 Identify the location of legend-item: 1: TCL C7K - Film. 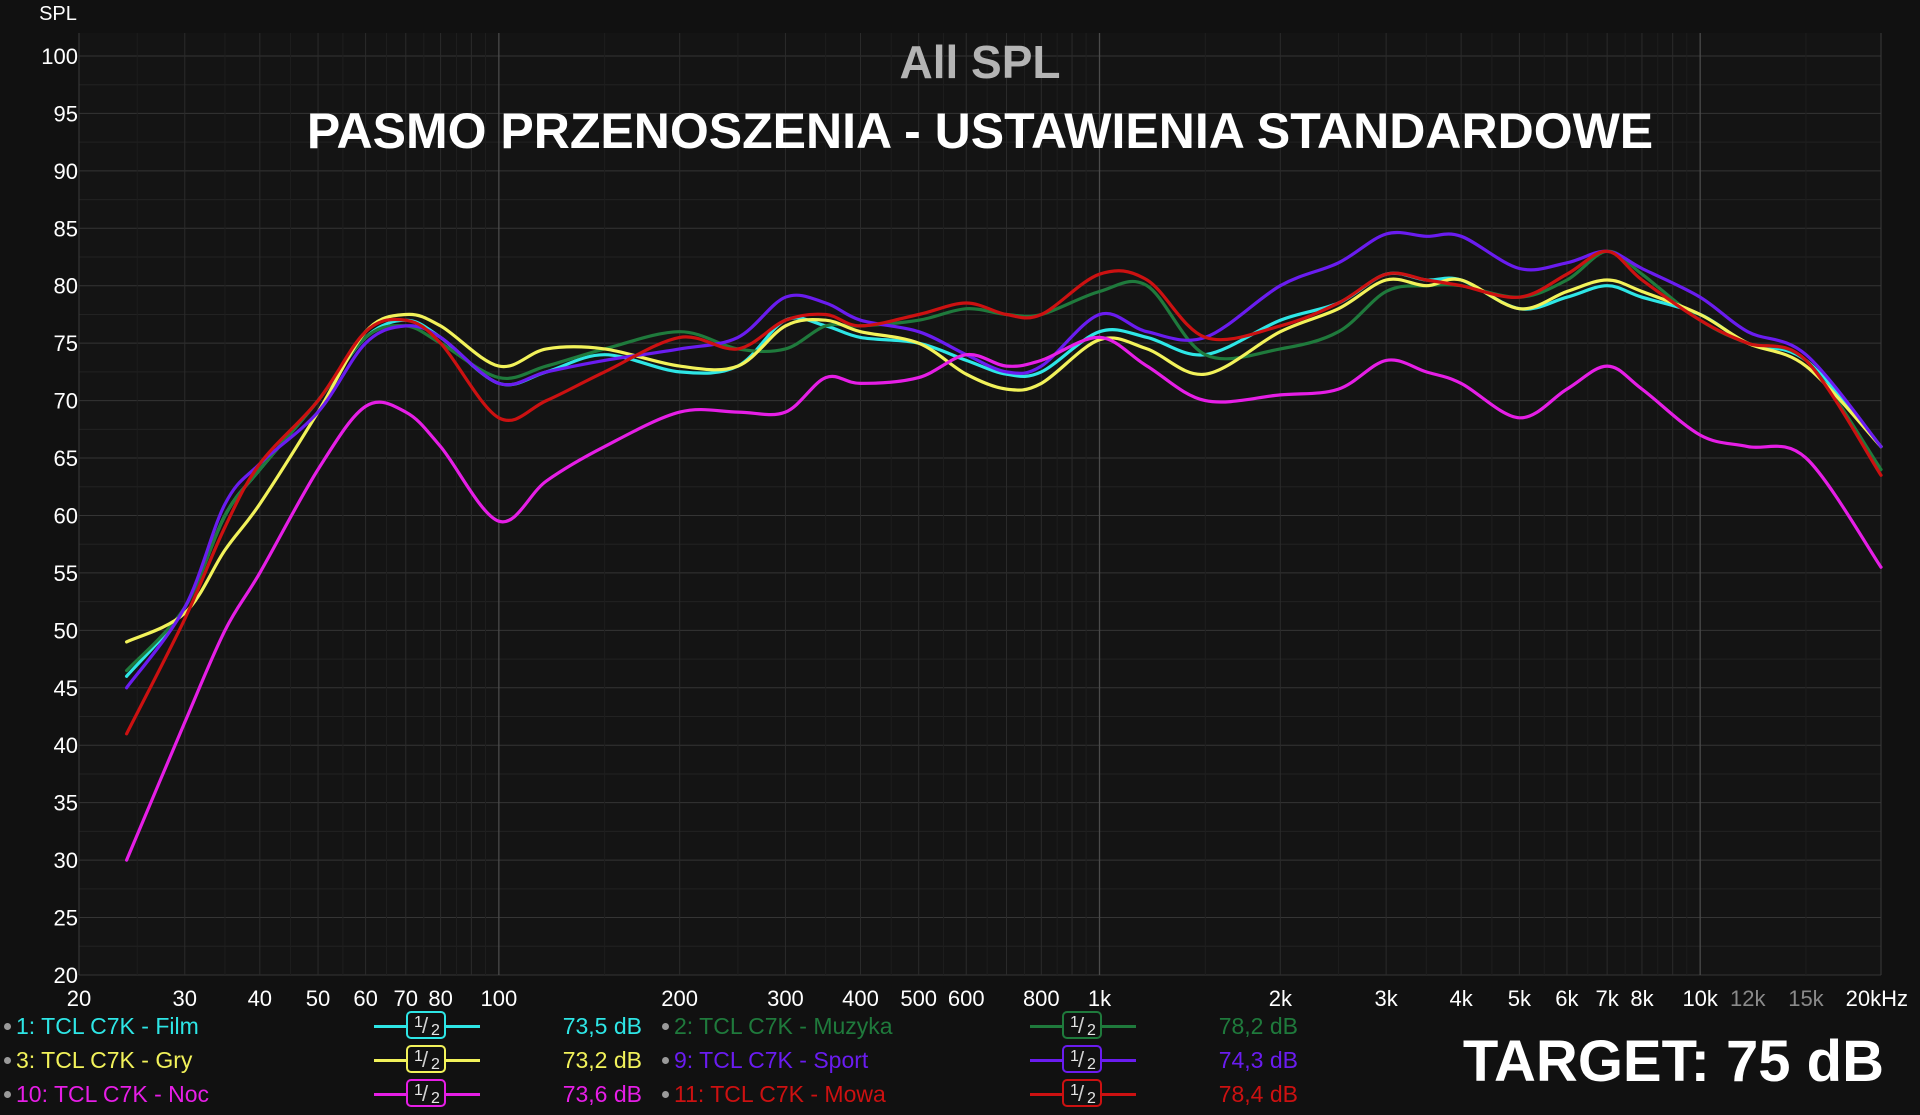
(101, 1026).